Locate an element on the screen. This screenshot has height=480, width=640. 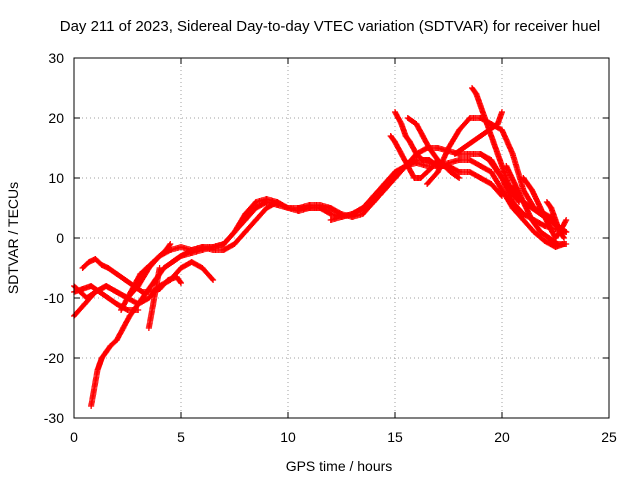
y-tick-label: -30 is located at coordinates (54, 418).